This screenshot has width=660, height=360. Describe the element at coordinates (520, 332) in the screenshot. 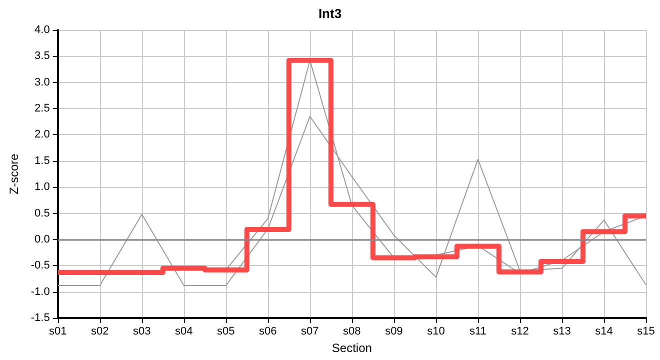

I see `x-tick-label: s12` at that location.